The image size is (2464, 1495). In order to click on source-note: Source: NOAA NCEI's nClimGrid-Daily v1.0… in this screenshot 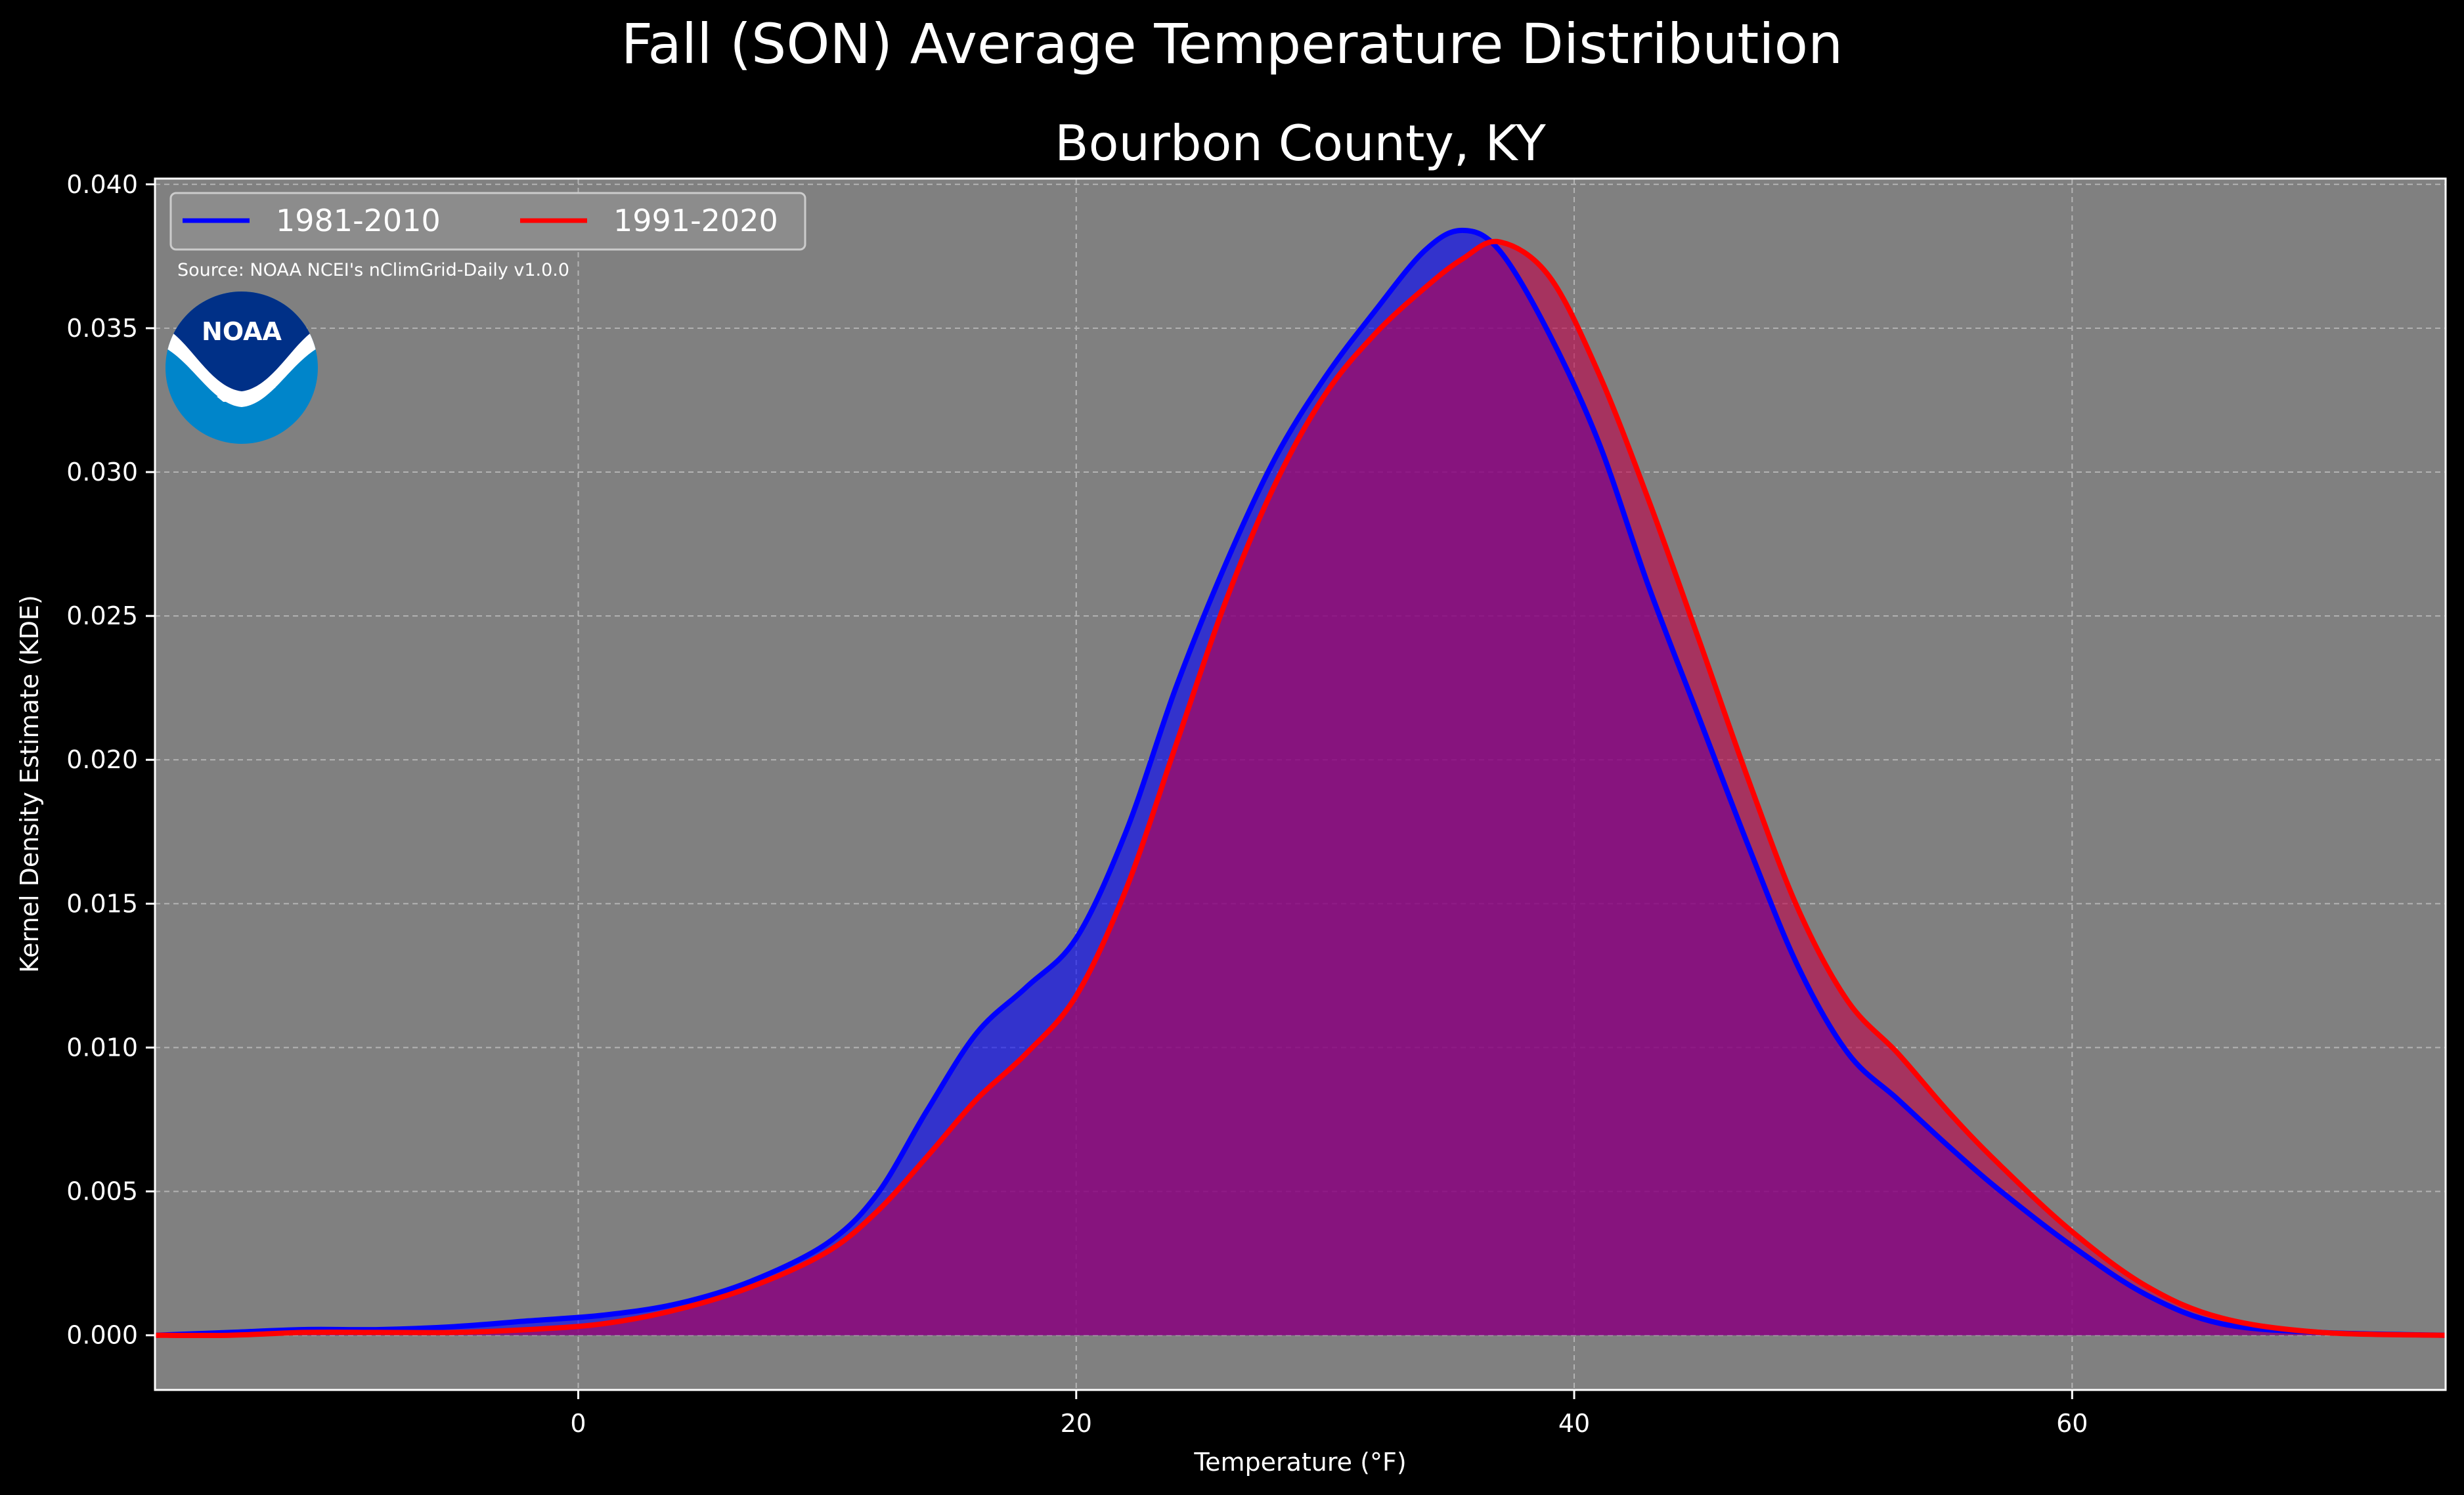, I will do `click(373, 270)`.